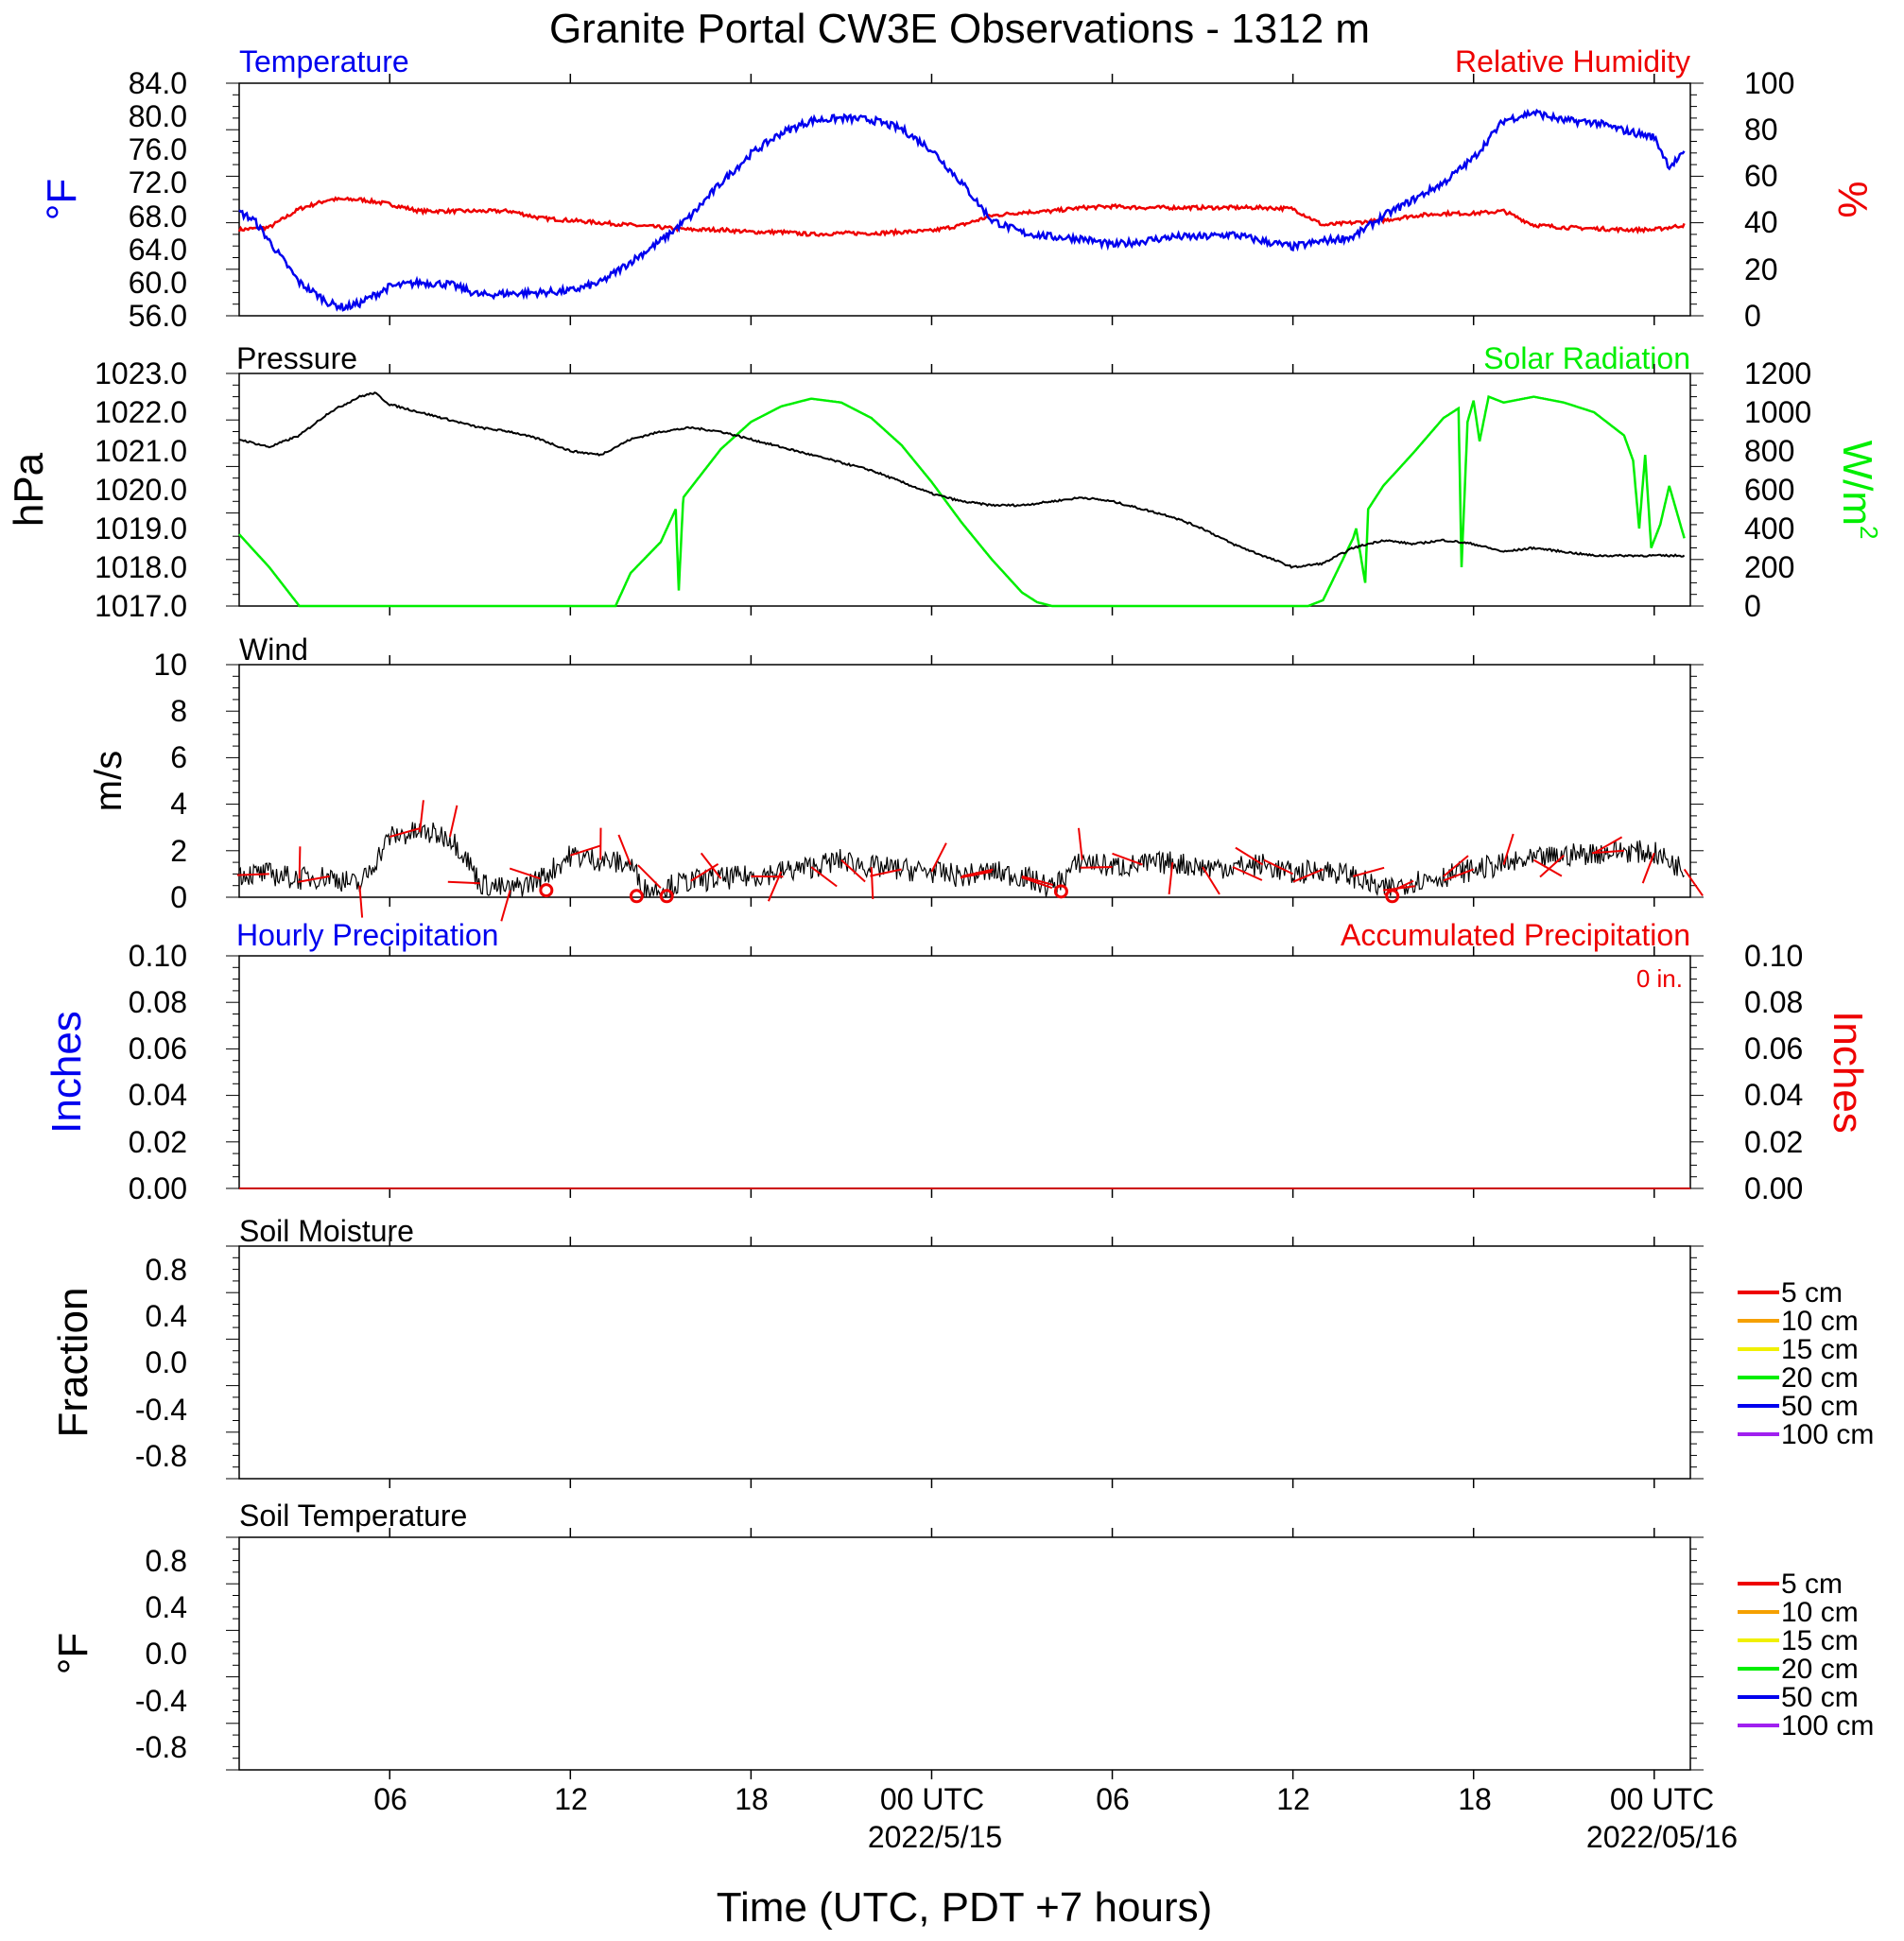 The image size is (1904, 1941). I want to click on calm-wind-circle, so click(1060, 892).